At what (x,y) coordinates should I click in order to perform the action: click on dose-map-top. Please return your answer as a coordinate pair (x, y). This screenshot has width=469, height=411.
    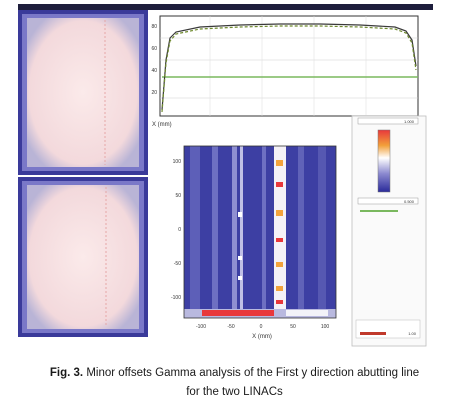
    Looking at the image, I should click on (83, 92).